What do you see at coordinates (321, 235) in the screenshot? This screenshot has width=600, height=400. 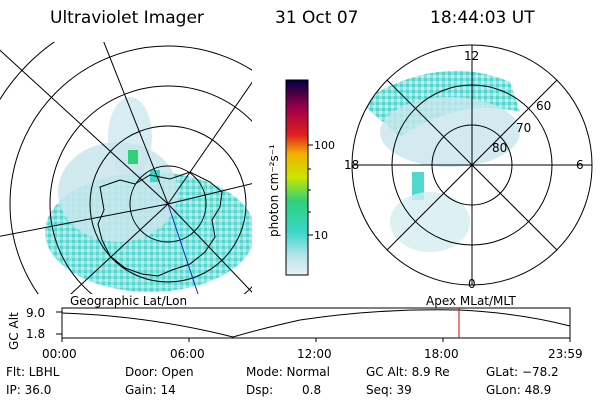 I see `colorbar-tick-10: 10` at bounding box center [321, 235].